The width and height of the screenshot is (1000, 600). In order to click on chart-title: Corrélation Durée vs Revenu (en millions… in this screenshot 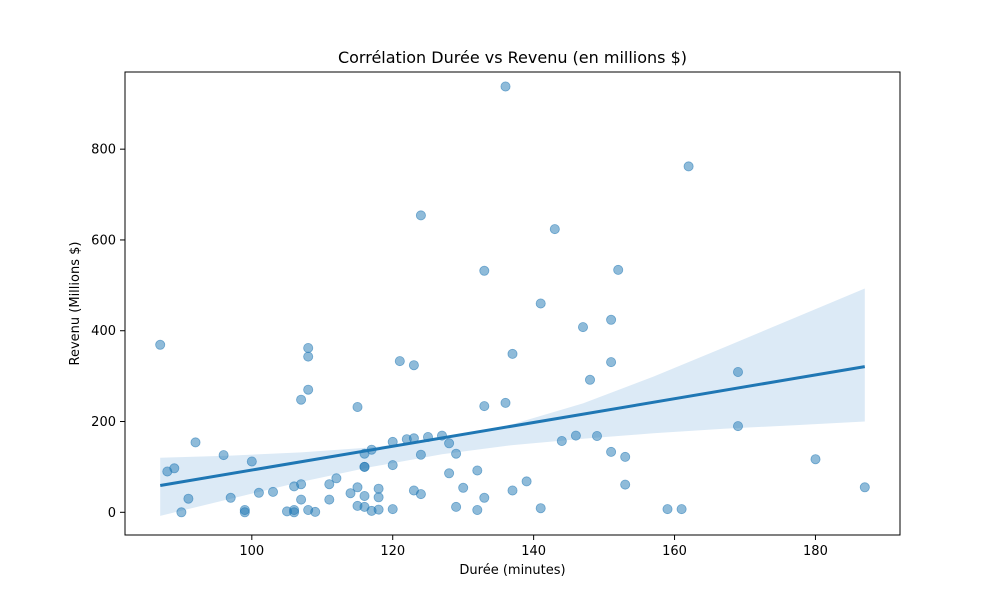, I will do `click(512, 57)`.